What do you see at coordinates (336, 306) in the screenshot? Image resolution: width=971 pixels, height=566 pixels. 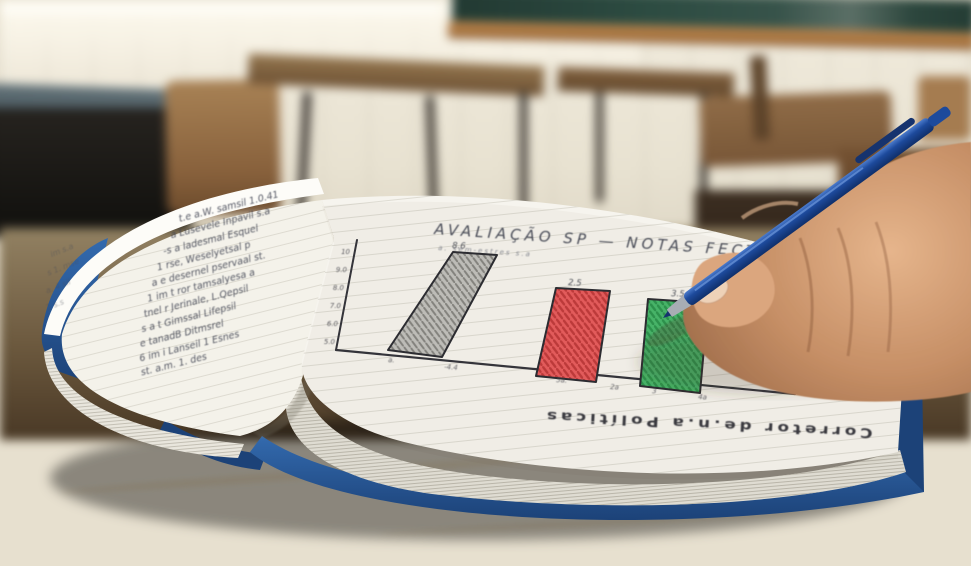 I see `y-tick-label: 7.0` at bounding box center [336, 306].